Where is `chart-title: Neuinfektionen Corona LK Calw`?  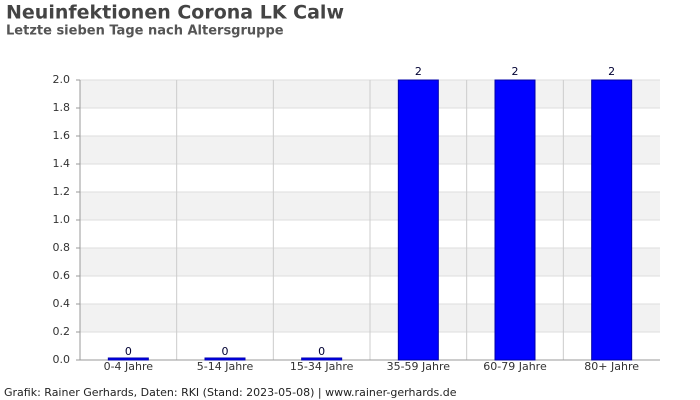 chart-title: Neuinfektionen Corona LK Calw is located at coordinates (175, 13).